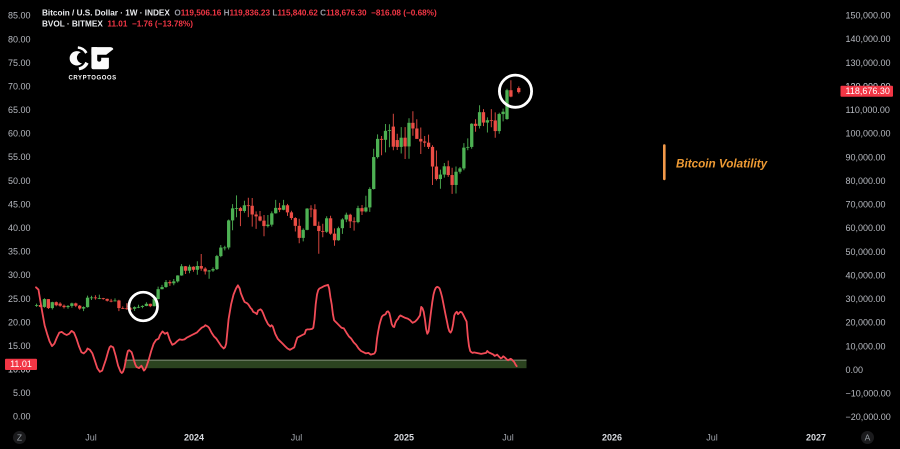 The height and width of the screenshot is (449, 900). What do you see at coordinates (19, 252) in the screenshot?
I see `svg-text: 35.00` at bounding box center [19, 252].